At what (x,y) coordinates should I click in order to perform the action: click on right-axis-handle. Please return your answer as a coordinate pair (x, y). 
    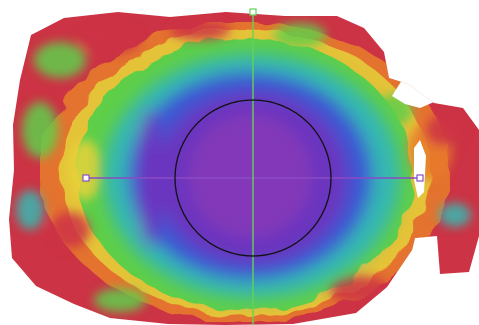
    Looking at the image, I should click on (420, 178).